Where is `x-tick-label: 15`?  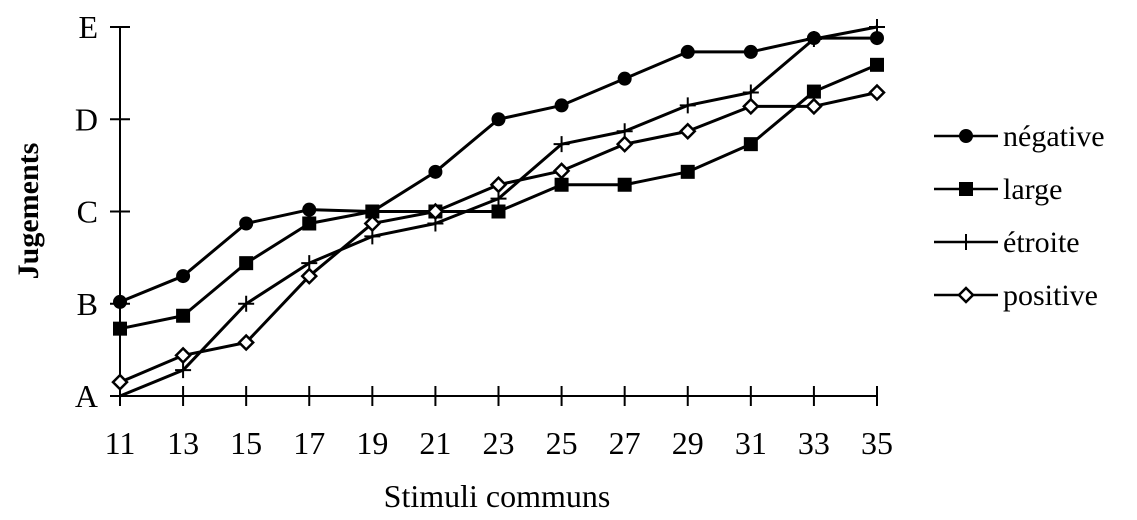 x-tick-label: 15 is located at coordinates (246, 443).